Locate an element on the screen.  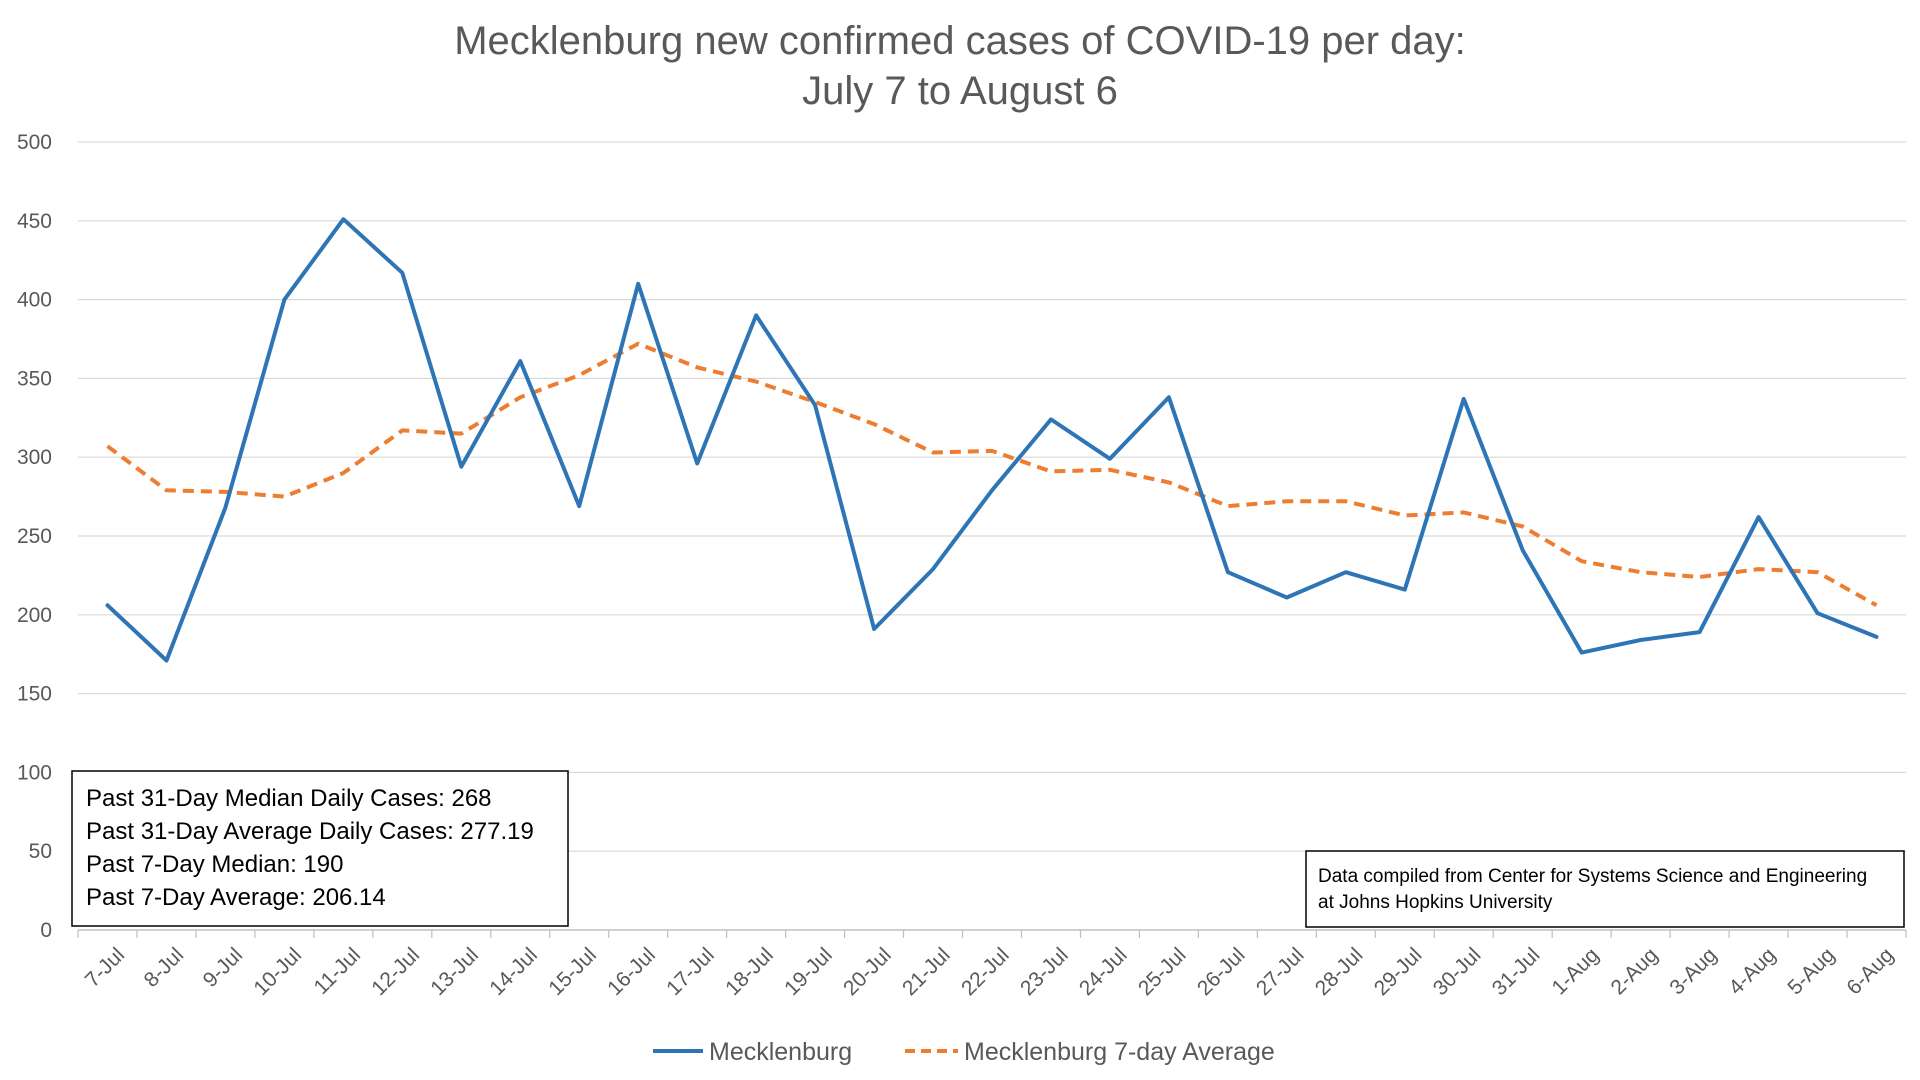
stats-median-7: Past 7-Day Median: 190 is located at coordinates (214, 864).